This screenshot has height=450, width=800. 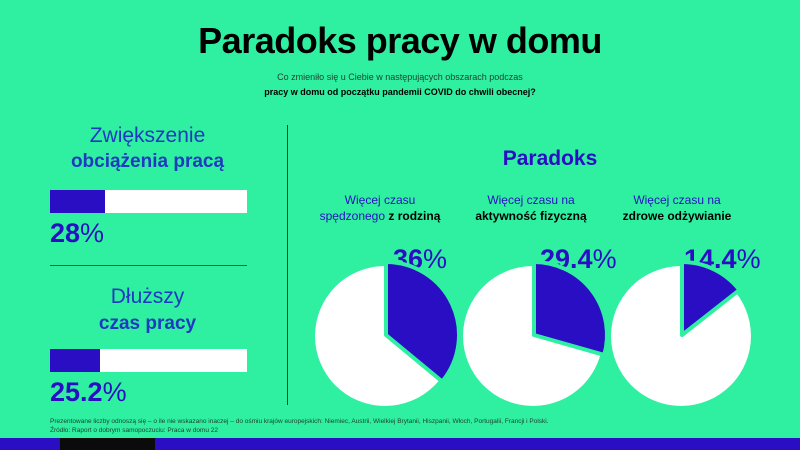 I want to click on diet-label-bold: zdrowe odżywianie, so click(x=677, y=216).